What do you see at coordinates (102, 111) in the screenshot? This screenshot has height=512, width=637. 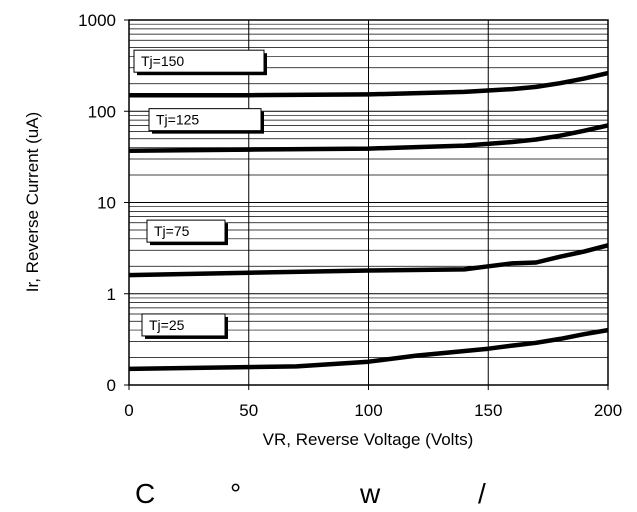 I see `y-tick-label: 100` at bounding box center [102, 111].